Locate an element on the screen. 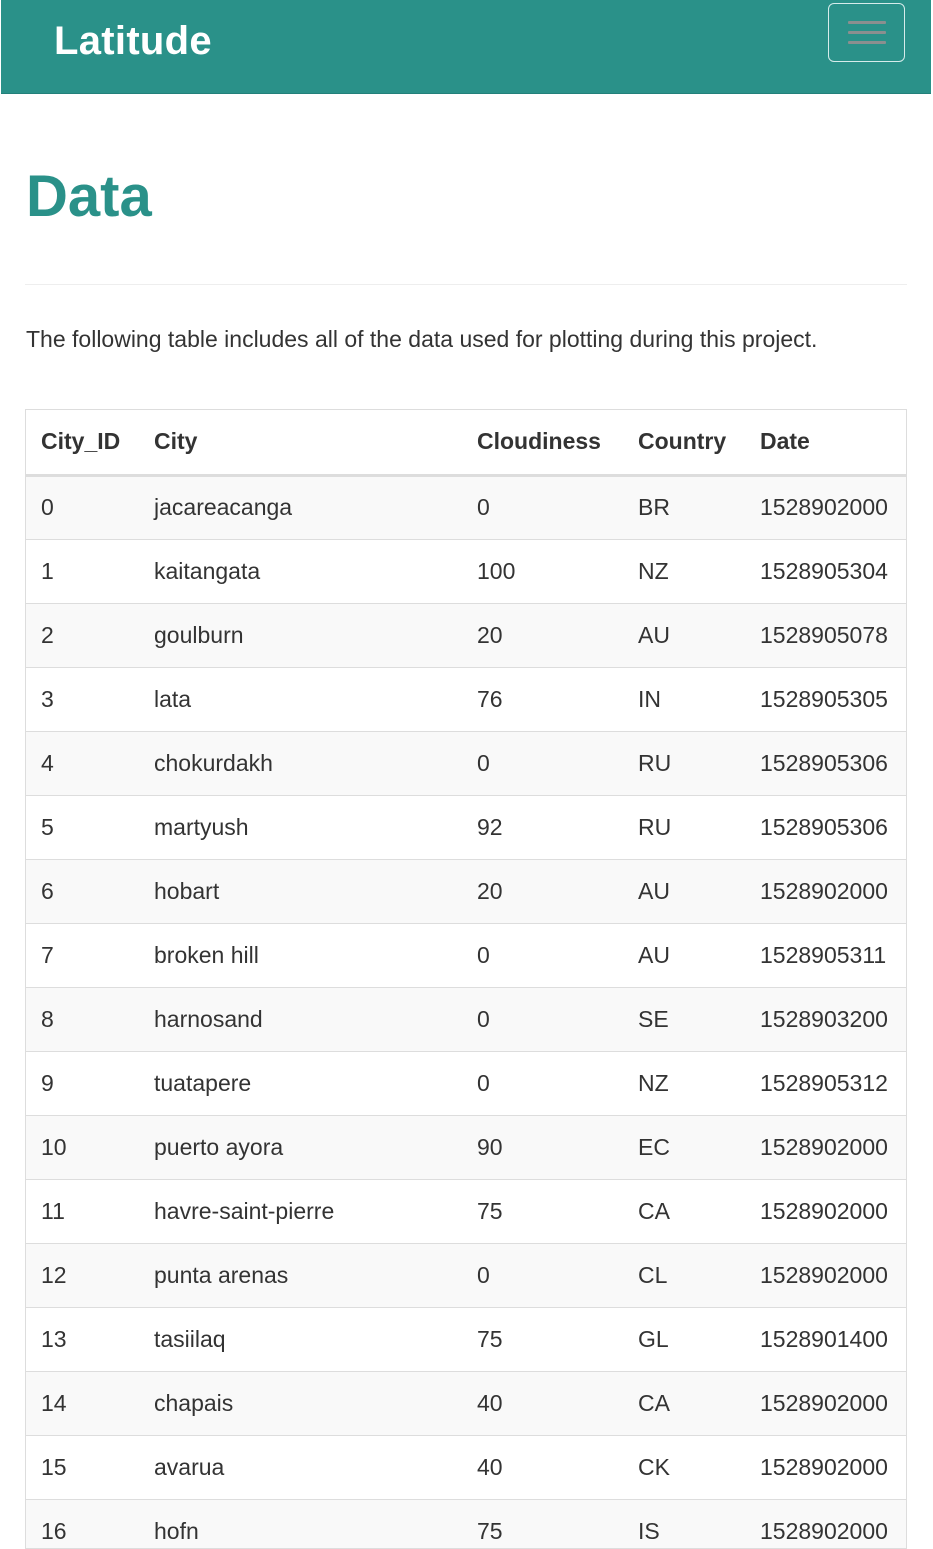  cell-city: puerto ayora is located at coordinates (300, 1146).